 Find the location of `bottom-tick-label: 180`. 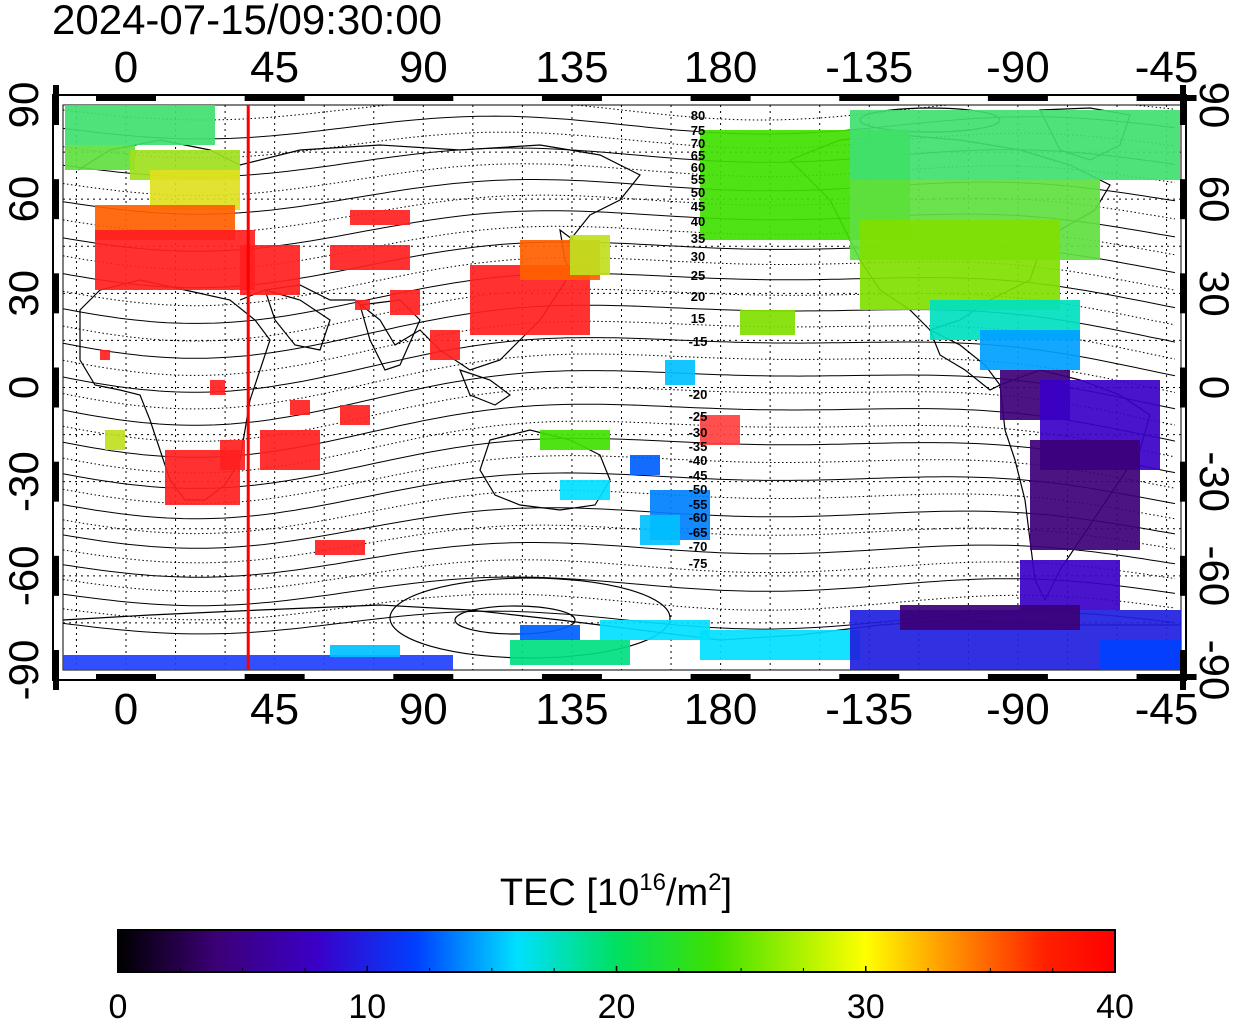

bottom-tick-label: 180 is located at coordinates (720, 709).